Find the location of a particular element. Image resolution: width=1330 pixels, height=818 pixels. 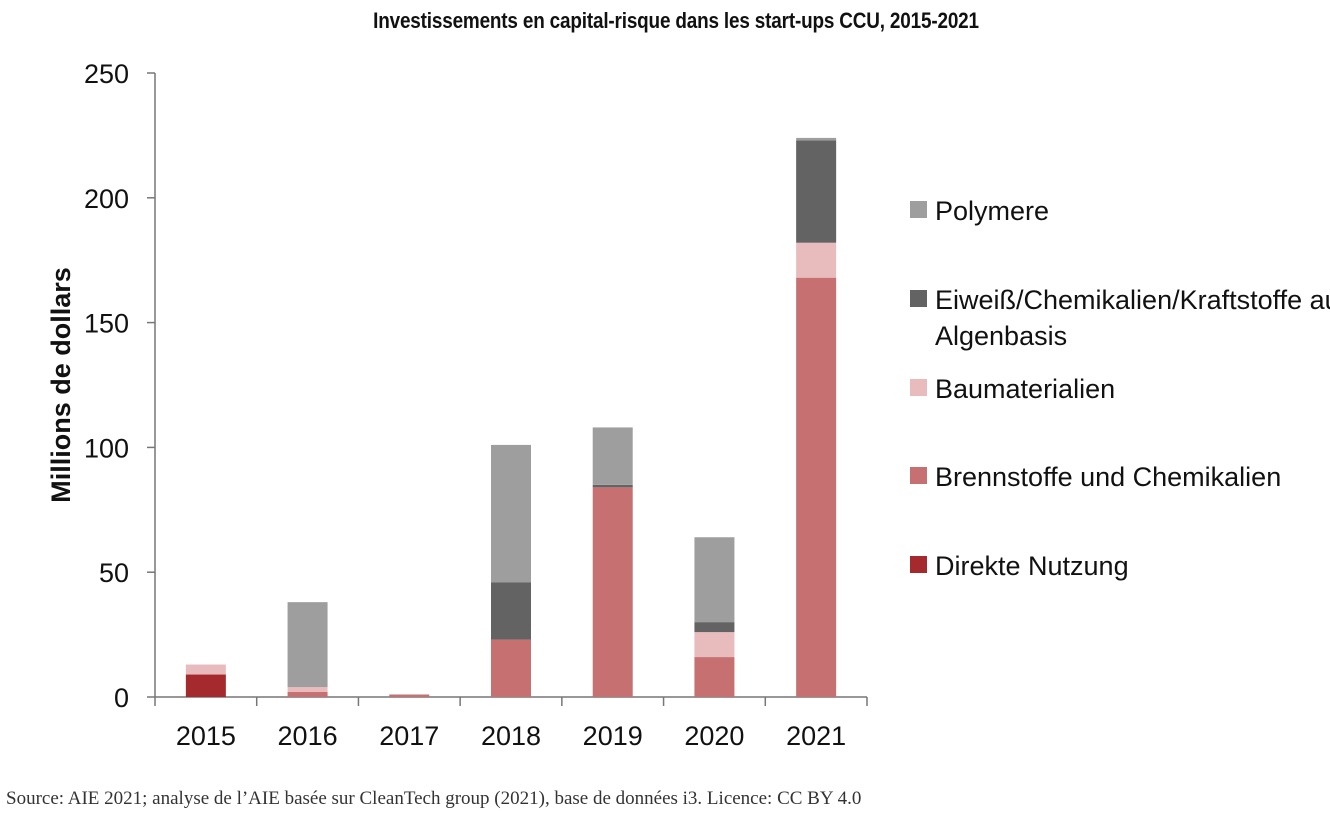

x-tick-label: 2021 is located at coordinates (816, 736).